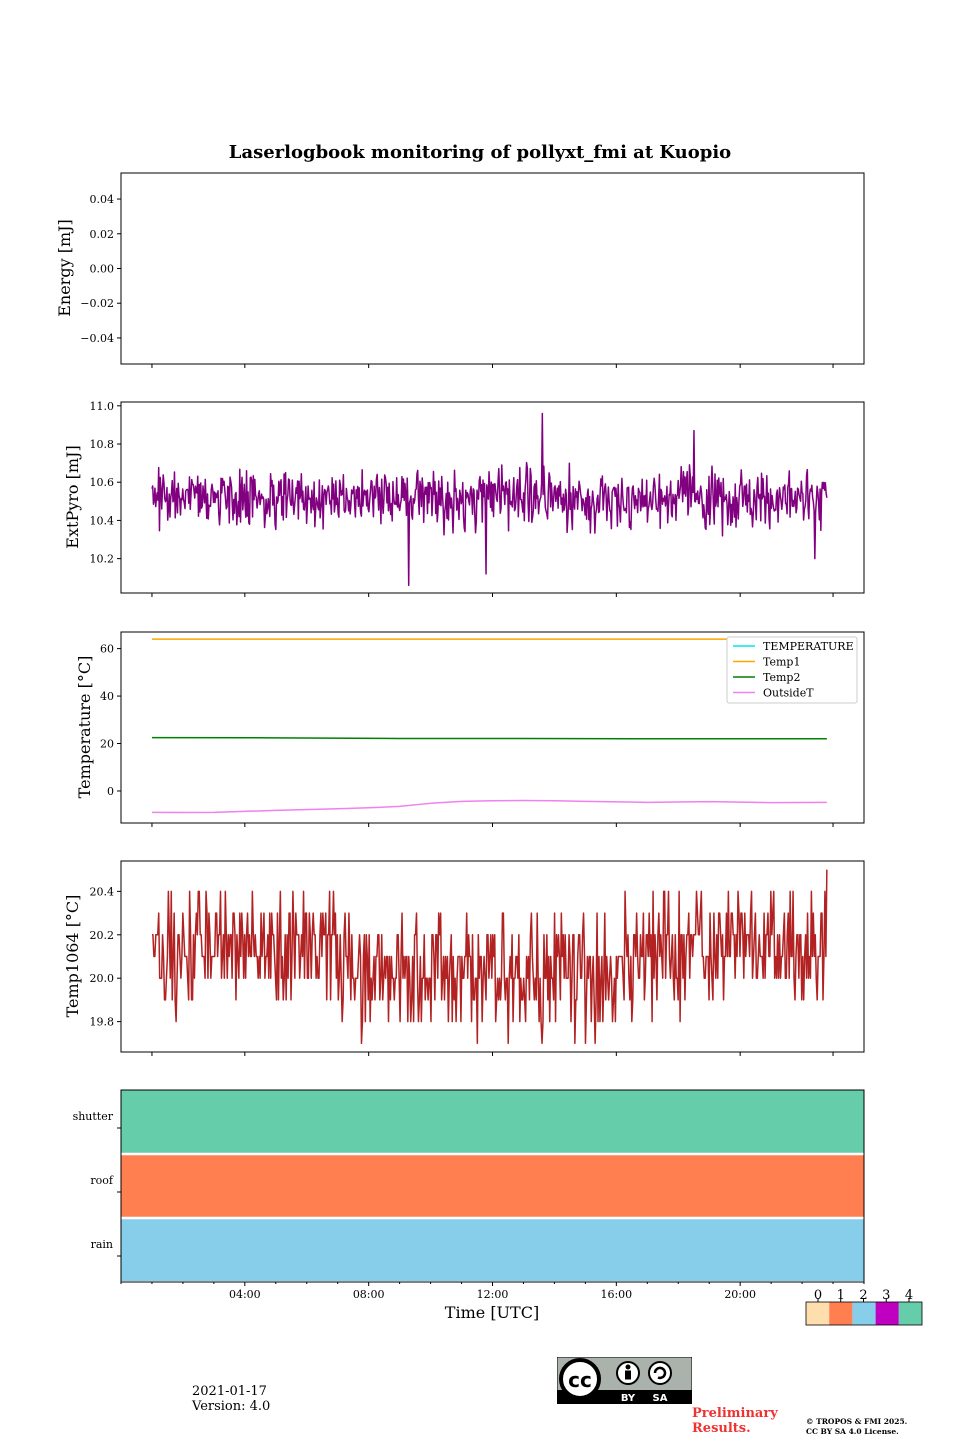  What do you see at coordinates (102, 1244) in the screenshot?
I see `status-row-label-rain: rain` at bounding box center [102, 1244].